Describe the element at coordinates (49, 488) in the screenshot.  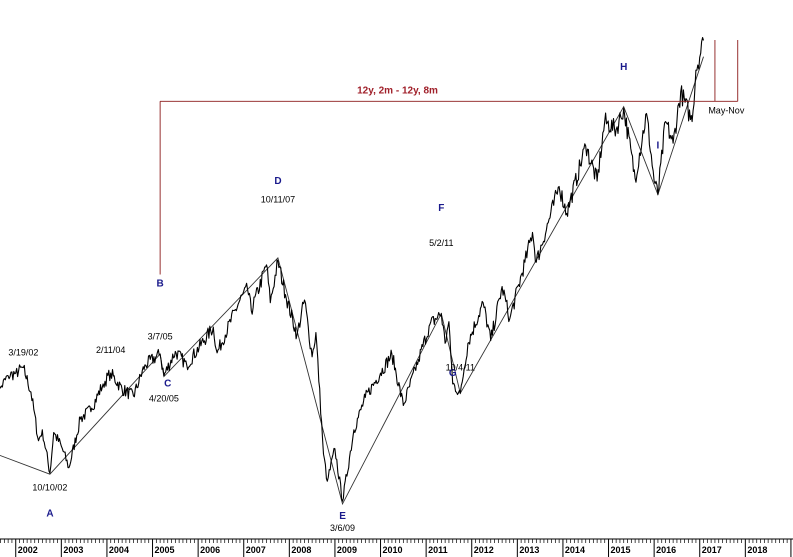
I see `date-label: 10/10/02` at that location.